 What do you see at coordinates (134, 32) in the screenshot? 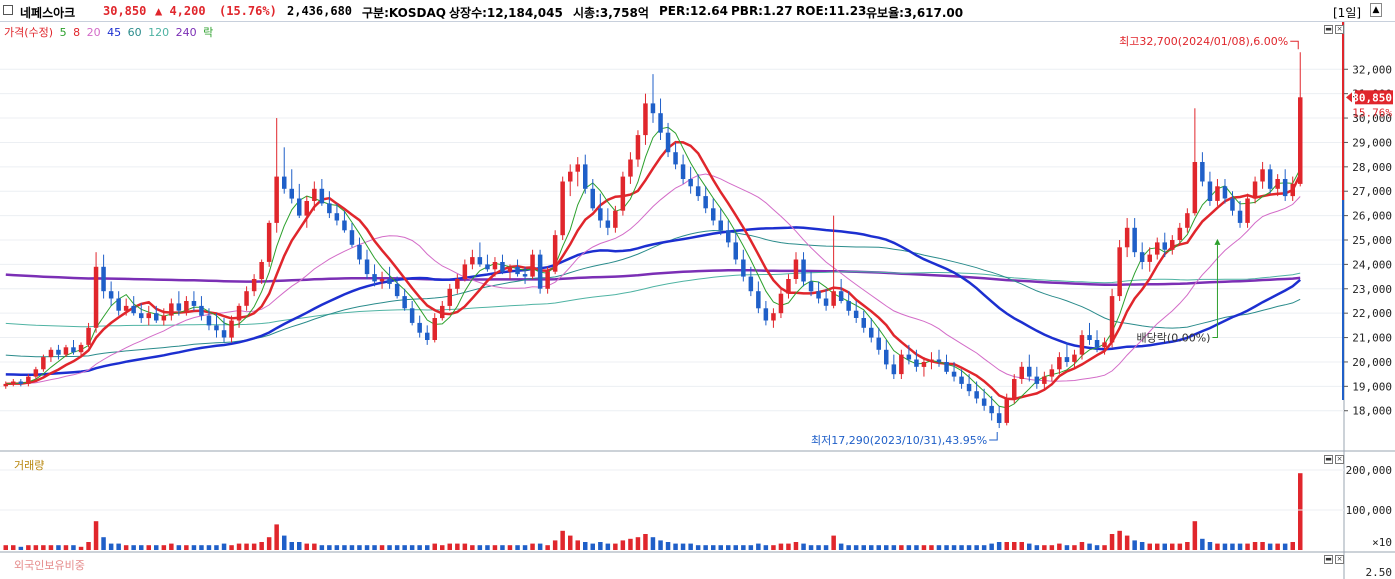
I see `legend-ma60: 60` at bounding box center [134, 32].